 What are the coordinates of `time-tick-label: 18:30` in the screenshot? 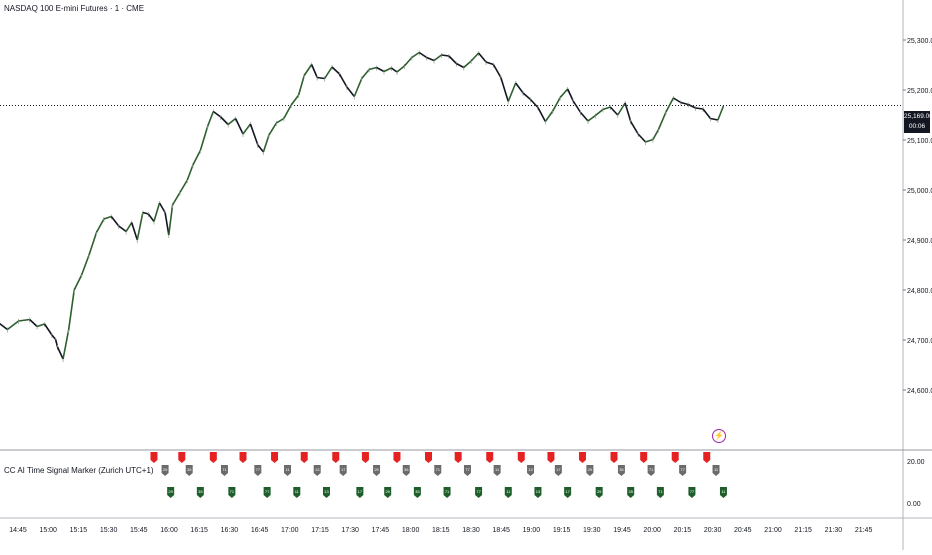 It's located at (471, 530).